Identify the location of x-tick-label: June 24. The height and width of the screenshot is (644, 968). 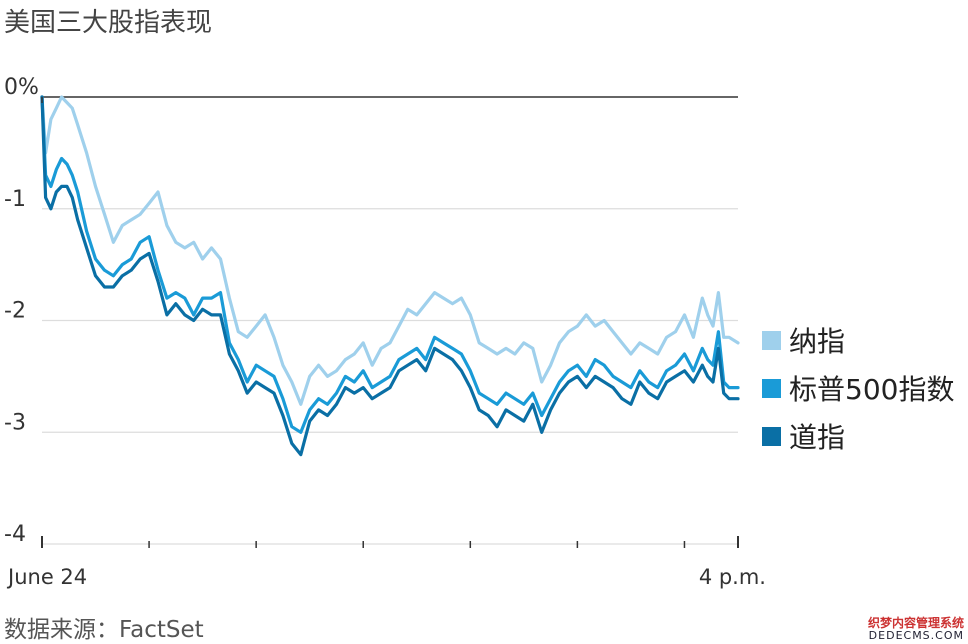
(46, 577).